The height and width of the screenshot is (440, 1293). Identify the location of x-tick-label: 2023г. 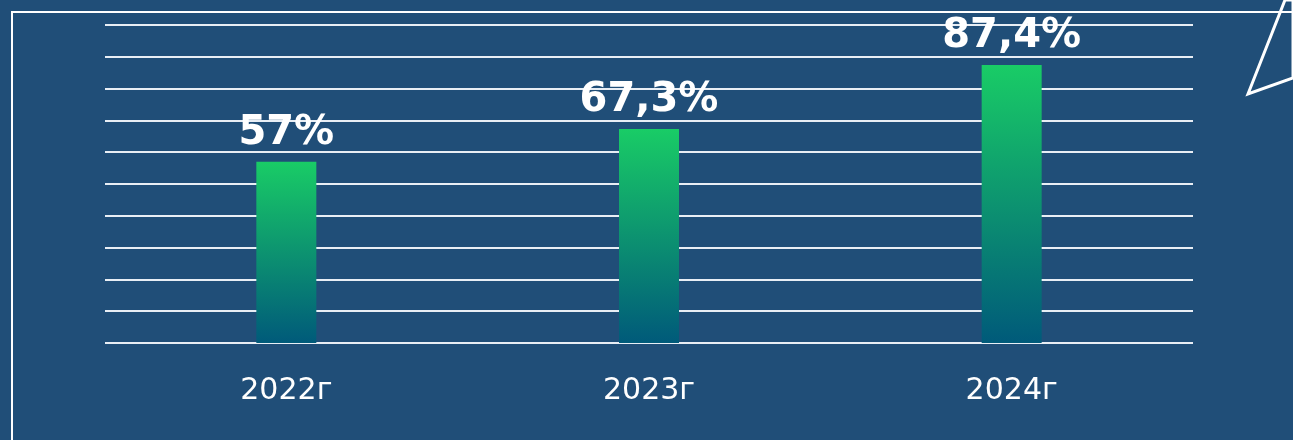
(649, 388).